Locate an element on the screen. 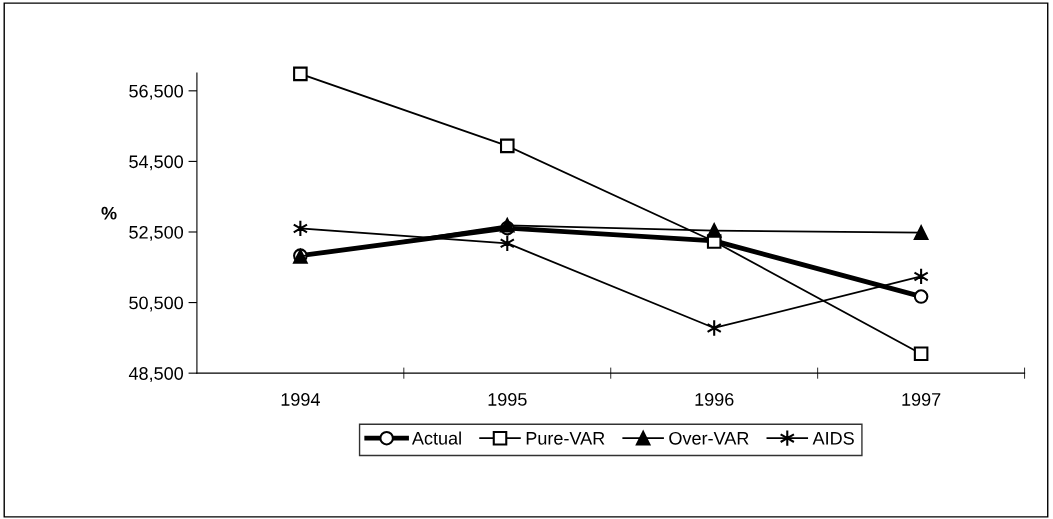  y-tick-label: 52,500 is located at coordinates (156, 233).